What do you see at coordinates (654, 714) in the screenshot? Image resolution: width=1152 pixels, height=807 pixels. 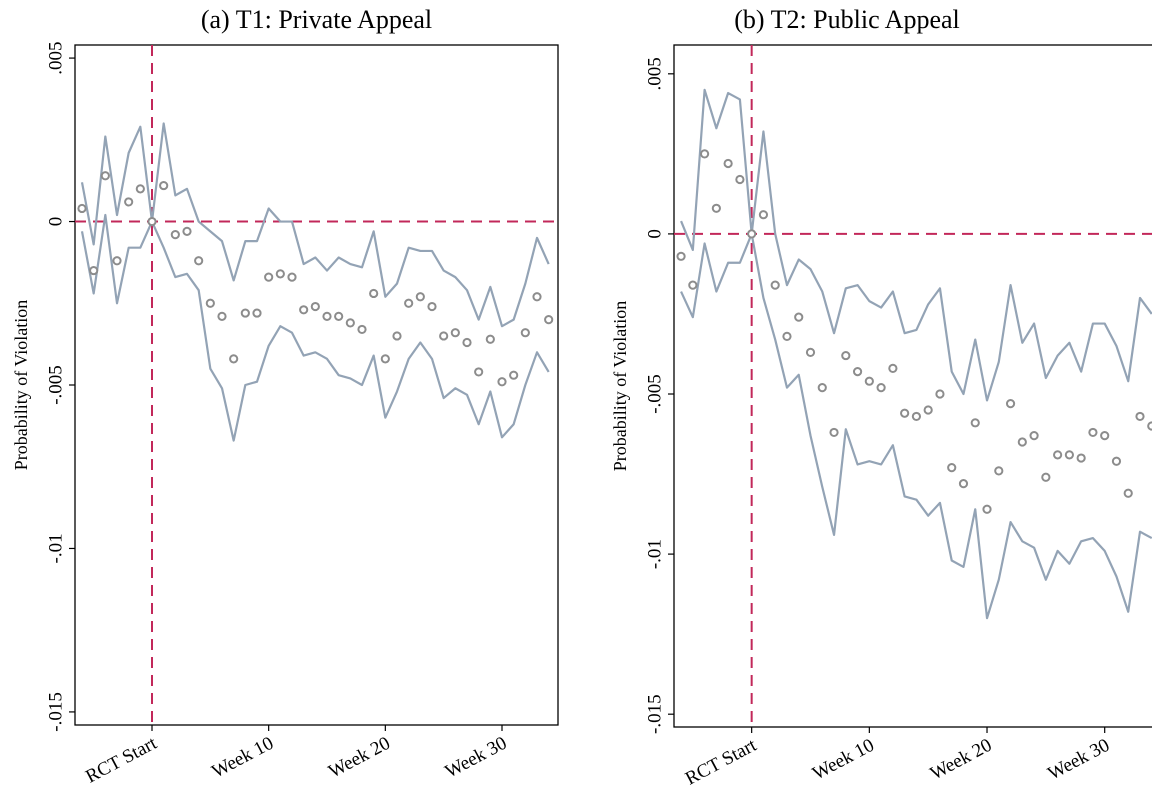 I see `y-tick-label: -.015` at bounding box center [654, 714].